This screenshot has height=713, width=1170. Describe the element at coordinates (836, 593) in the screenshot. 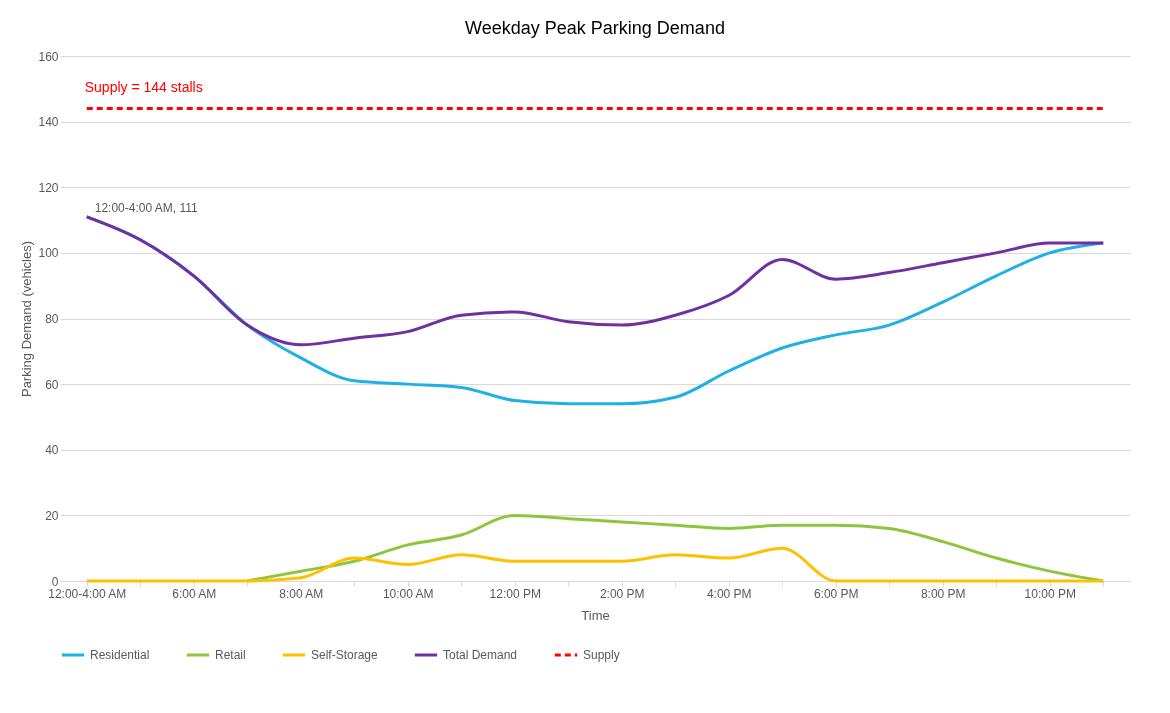

I see `x-tick-label: 6:00 PM` at that location.